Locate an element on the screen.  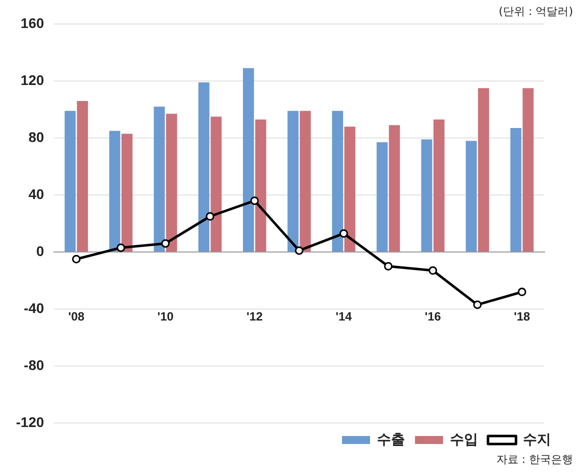
text: 자료 : 한국은행 is located at coordinates (534, 459).